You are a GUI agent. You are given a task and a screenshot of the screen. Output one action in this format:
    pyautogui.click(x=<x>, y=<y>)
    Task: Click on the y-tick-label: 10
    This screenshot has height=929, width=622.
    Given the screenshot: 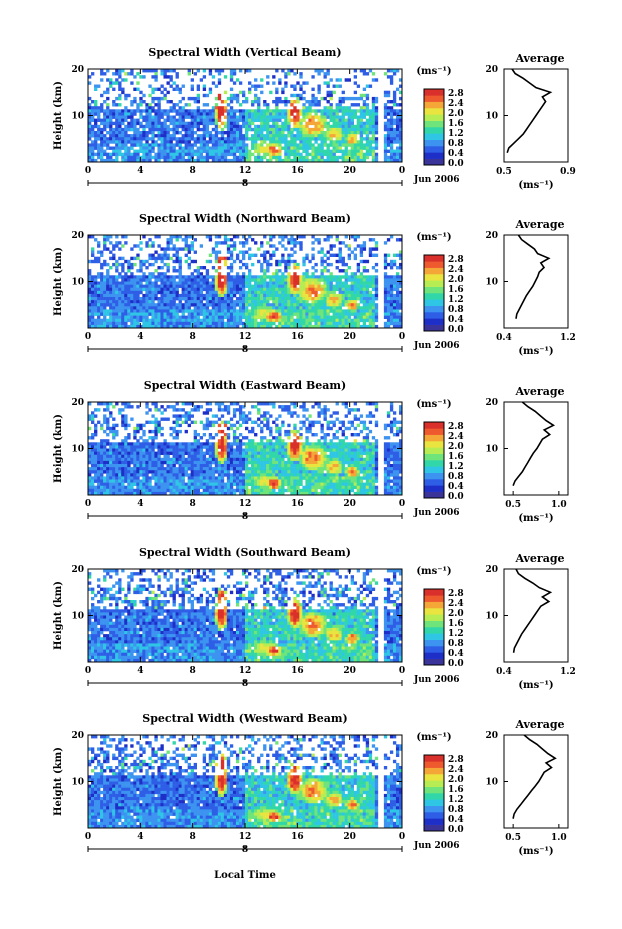 What is the action you would take?
    pyautogui.click(x=77, y=117)
    